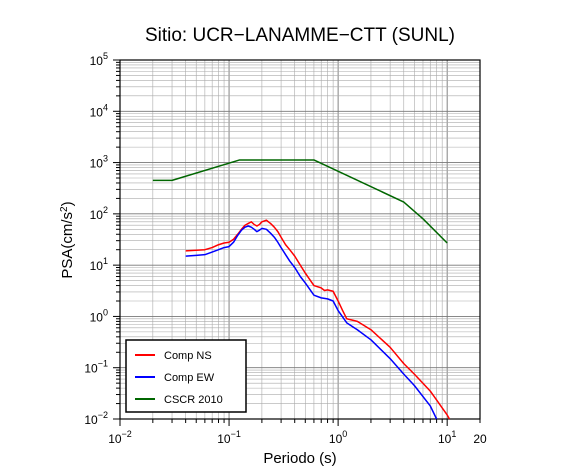 The height and width of the screenshot is (475, 586). What do you see at coordinates (105, 261) in the screenshot?
I see `y-tick-exponent: 1` at bounding box center [105, 261].